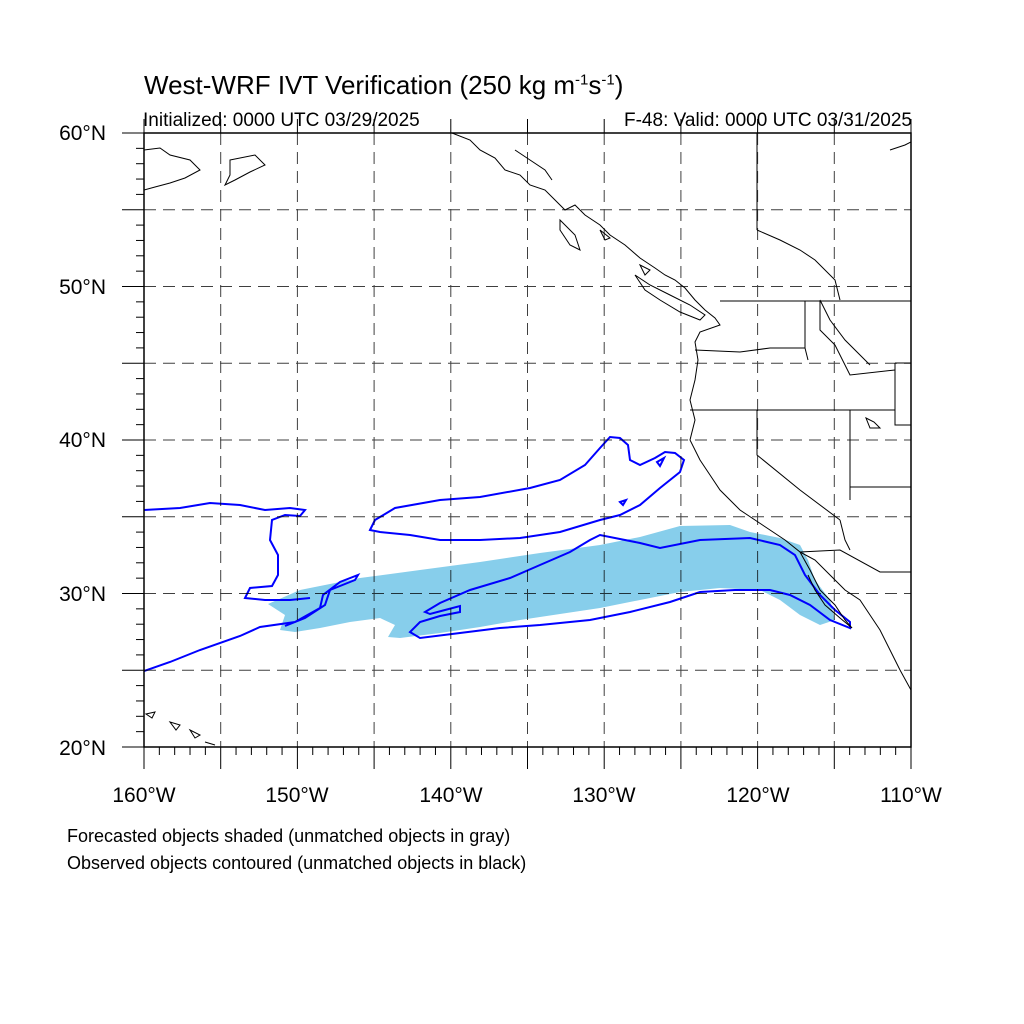 This screenshot has width=1024, height=1024. I want to click on lon-label-150w: 150°W, so click(297, 795).